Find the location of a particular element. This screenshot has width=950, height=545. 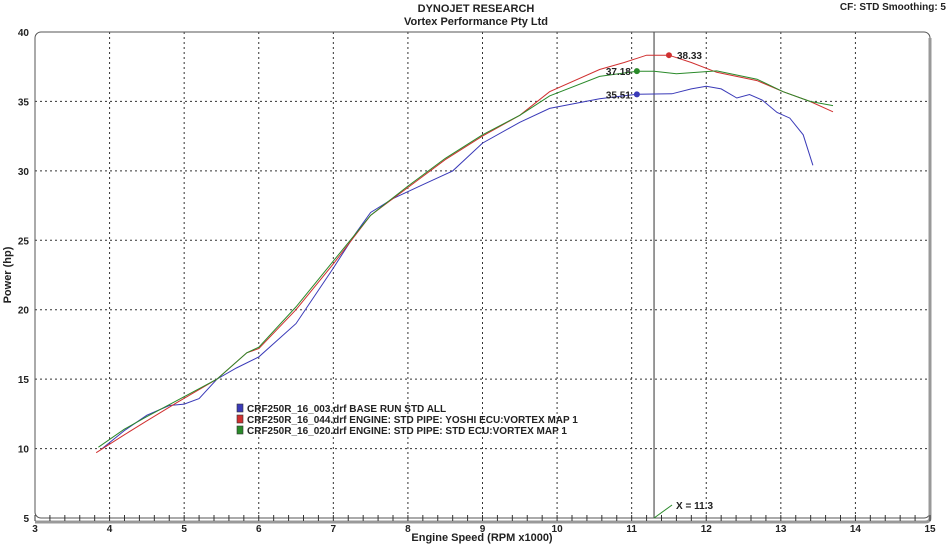

y-tick-label: 5 is located at coordinates (26, 519).